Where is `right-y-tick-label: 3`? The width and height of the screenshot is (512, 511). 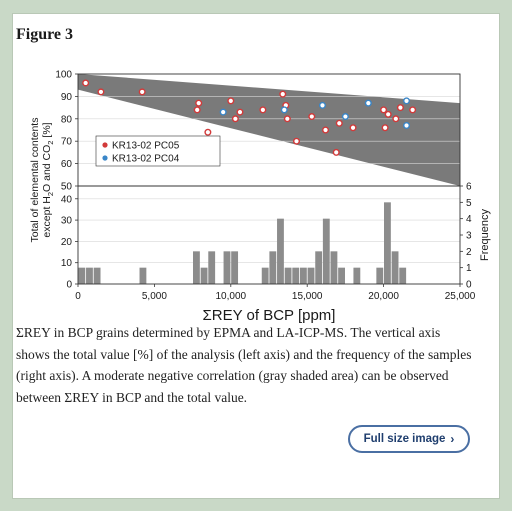 right-y-tick-label: 3 is located at coordinates (469, 236).